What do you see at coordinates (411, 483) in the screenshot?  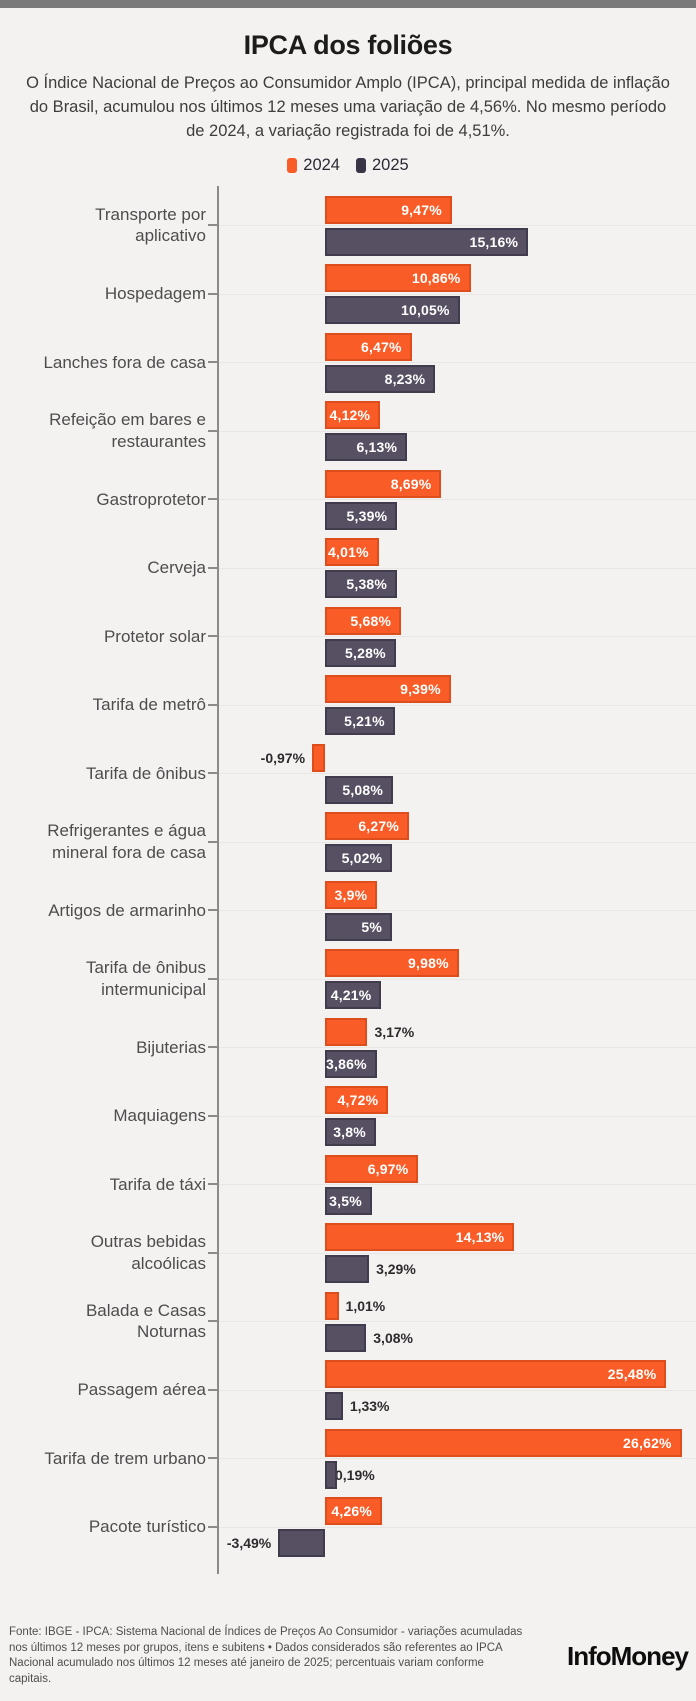 I see `value-label-2024: 8,69%` at bounding box center [411, 483].